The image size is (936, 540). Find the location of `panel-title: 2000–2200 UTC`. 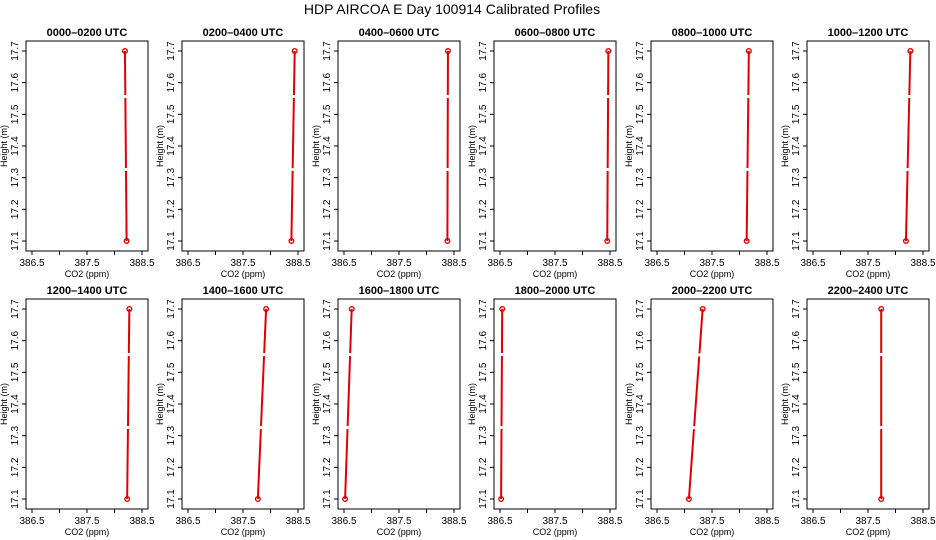

panel-title: 2000–2200 UTC is located at coordinates (712, 291).